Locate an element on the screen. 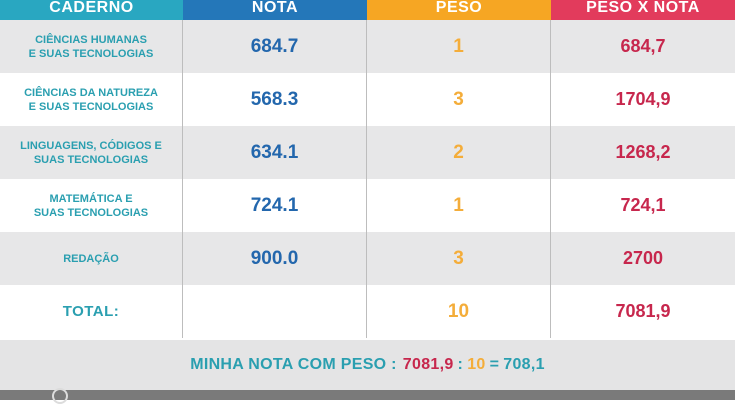 The width and height of the screenshot is (735, 404). nota-value: 900.0 is located at coordinates (274, 258).